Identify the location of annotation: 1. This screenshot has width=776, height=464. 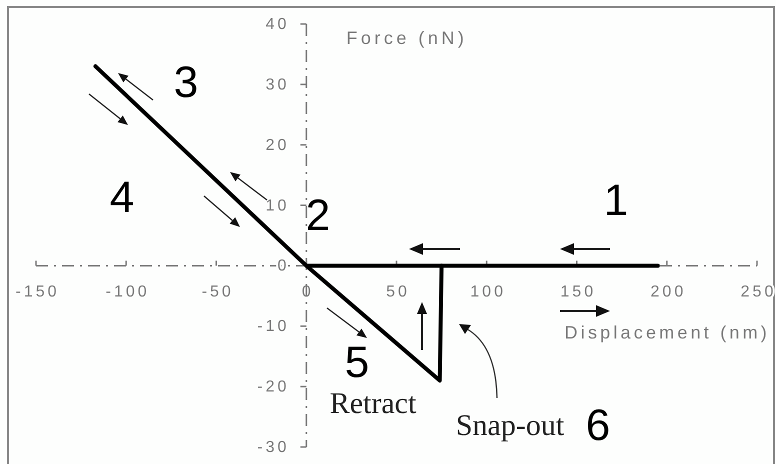
(616, 200).